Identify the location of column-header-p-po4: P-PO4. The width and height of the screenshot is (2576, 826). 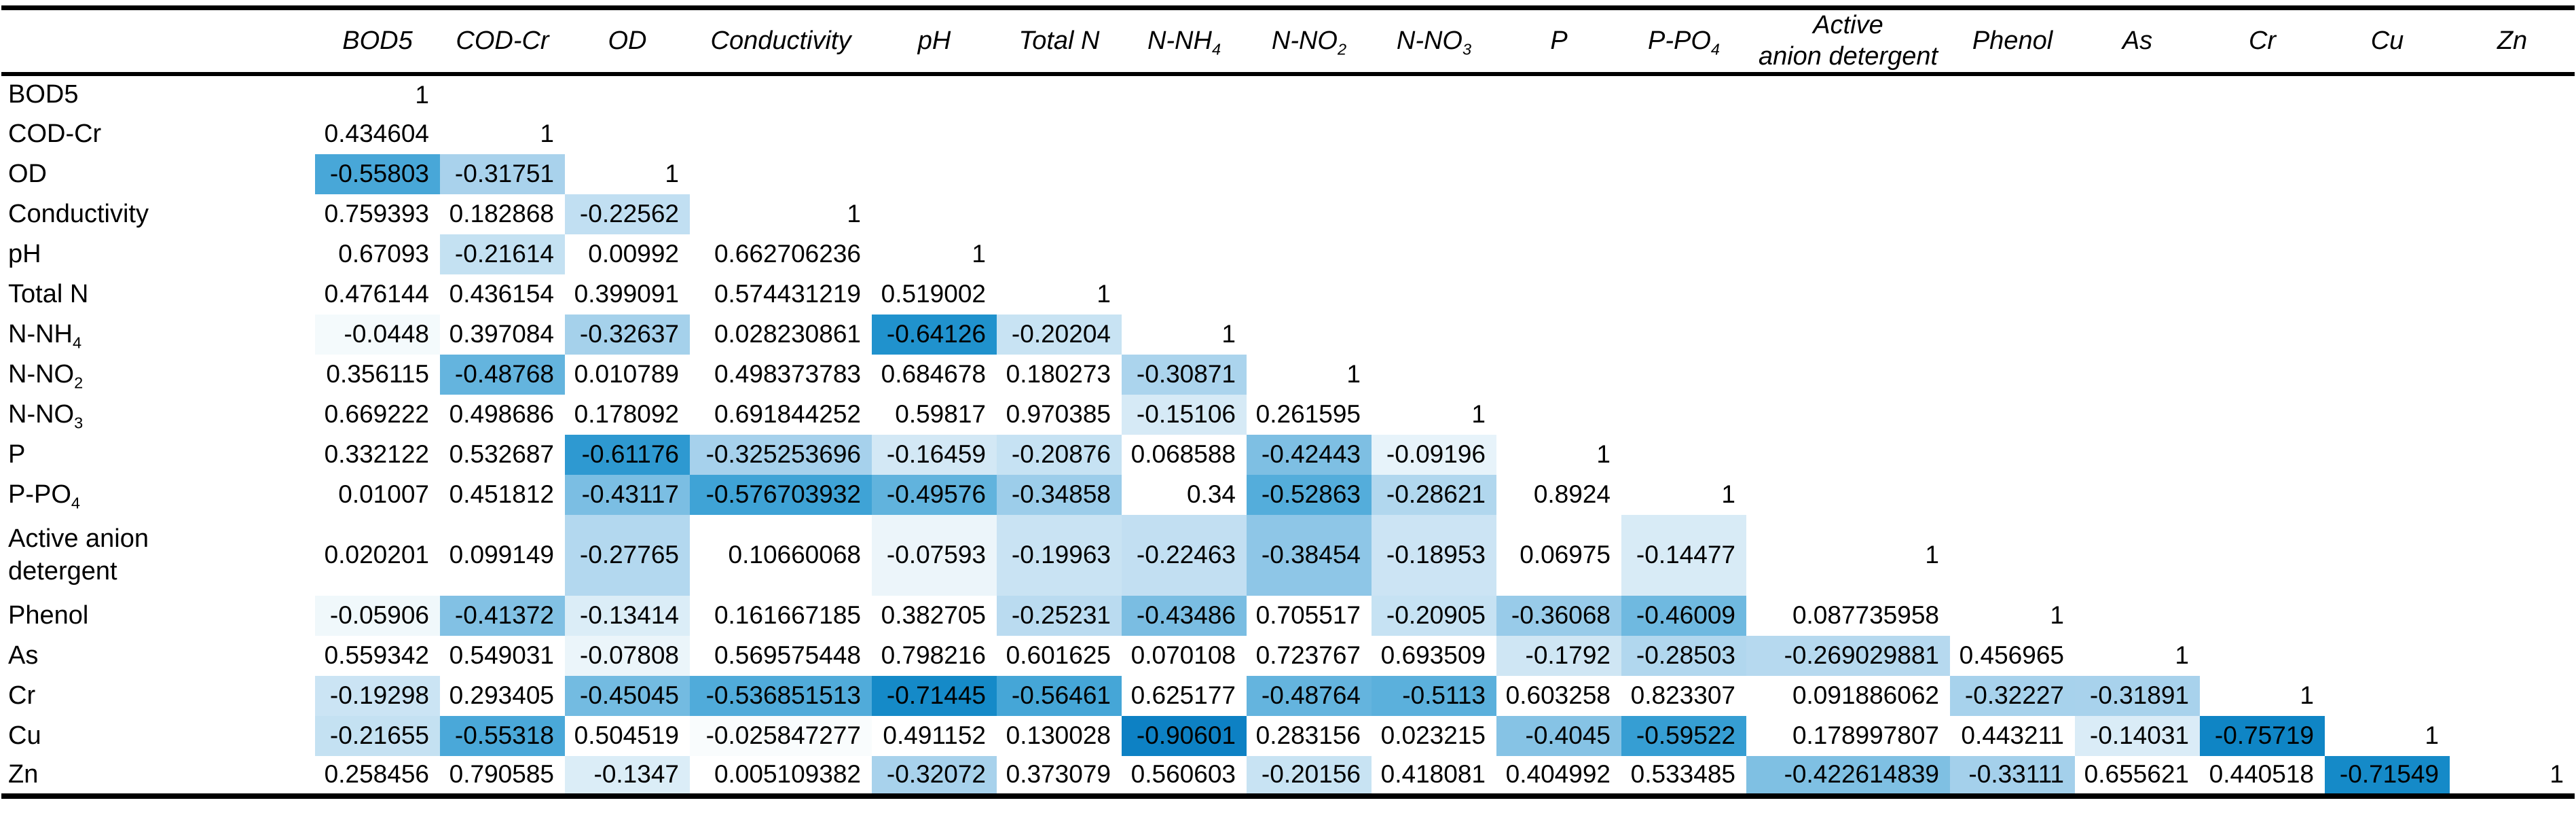
(1684, 42).